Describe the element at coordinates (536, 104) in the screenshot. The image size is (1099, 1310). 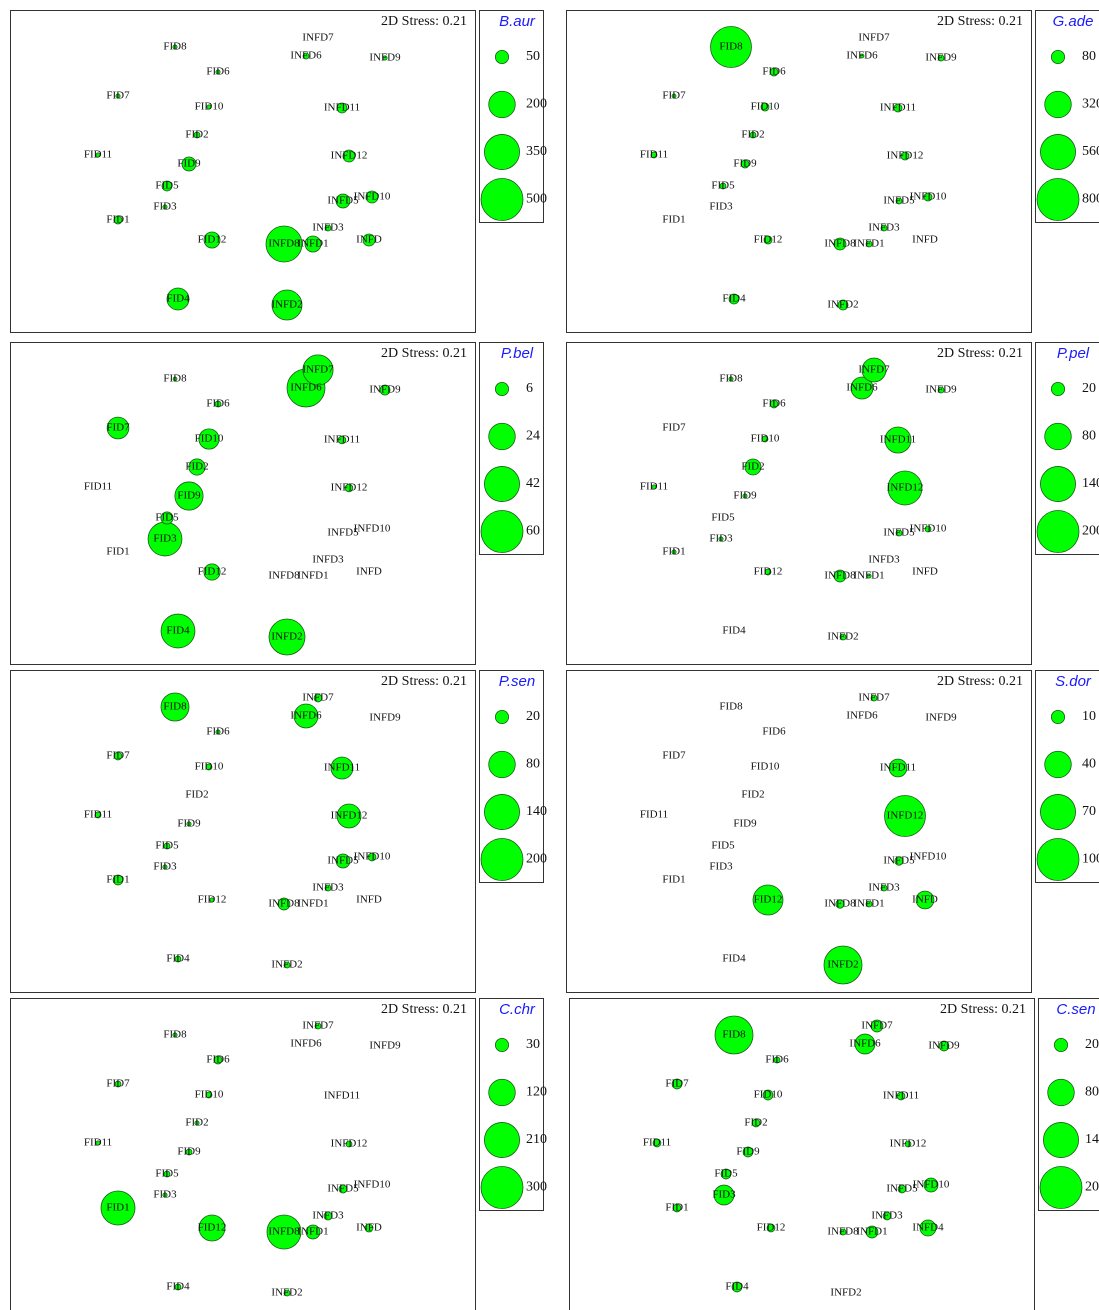
I see `legend-label: 200` at that location.